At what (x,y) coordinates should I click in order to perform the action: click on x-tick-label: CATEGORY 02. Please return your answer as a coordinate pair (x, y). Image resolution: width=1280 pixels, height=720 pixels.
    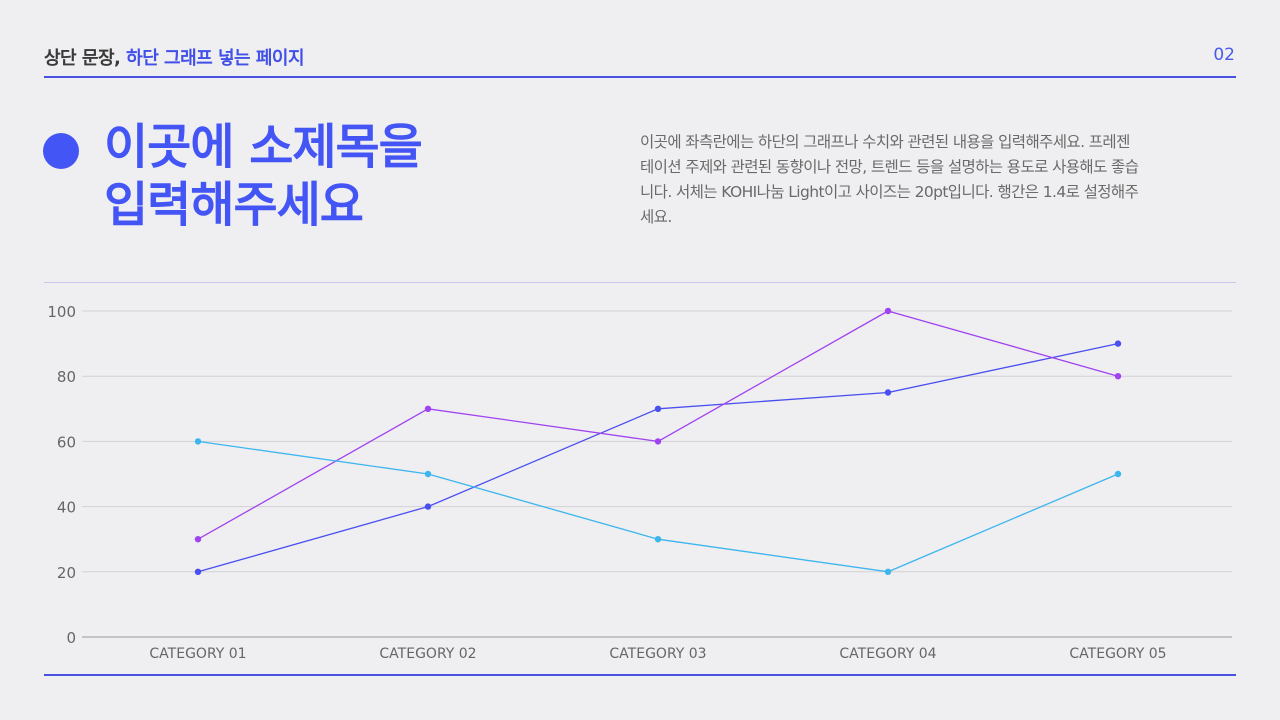
    Looking at the image, I should click on (427, 654).